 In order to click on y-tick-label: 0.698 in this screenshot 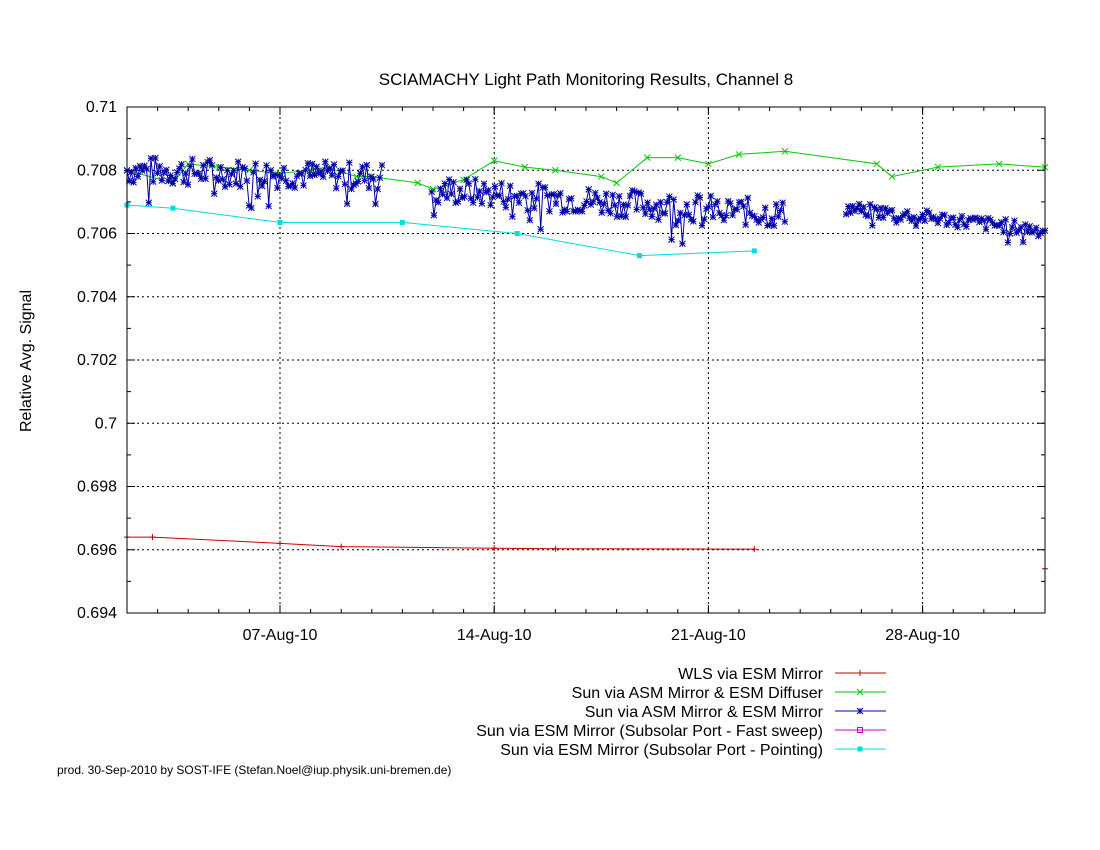, I will do `click(97, 487)`.